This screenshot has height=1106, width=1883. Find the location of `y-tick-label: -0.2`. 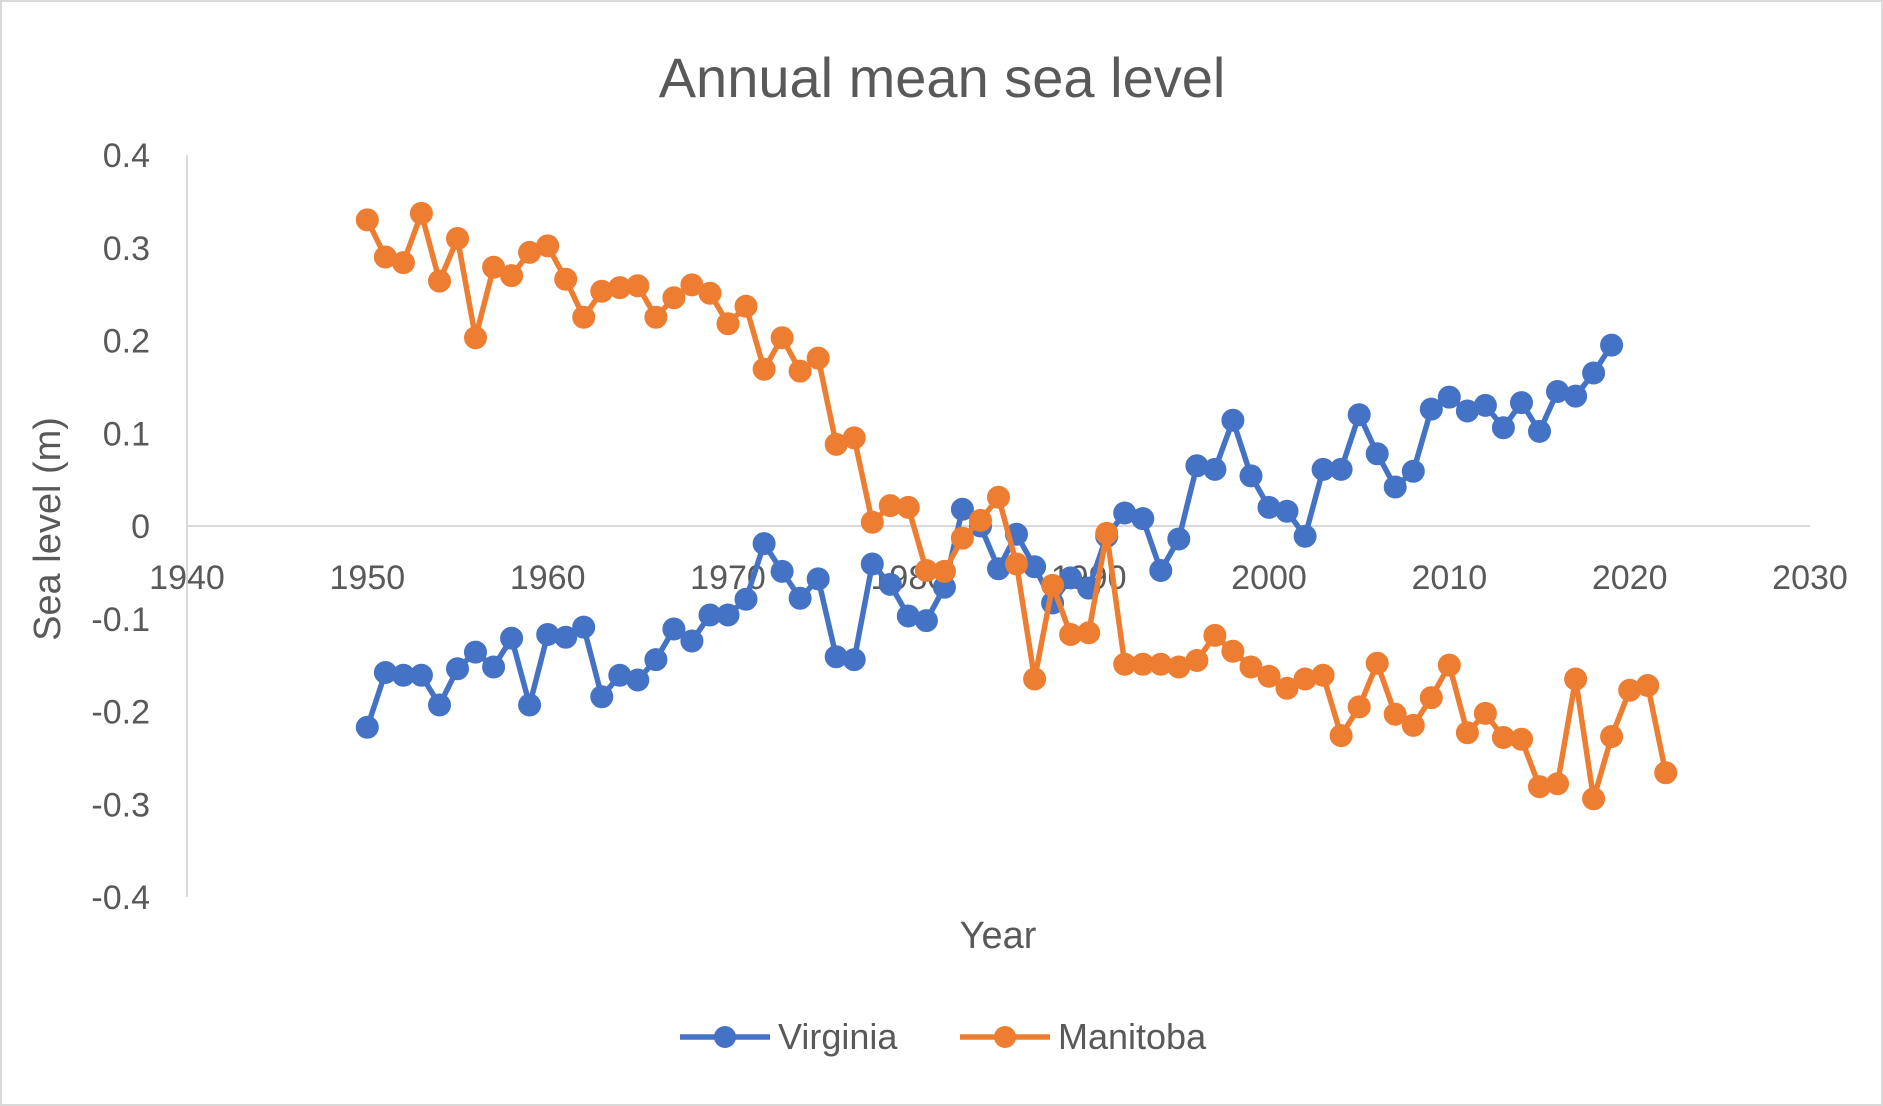

y-tick-label: -0.2 is located at coordinates (120, 713).